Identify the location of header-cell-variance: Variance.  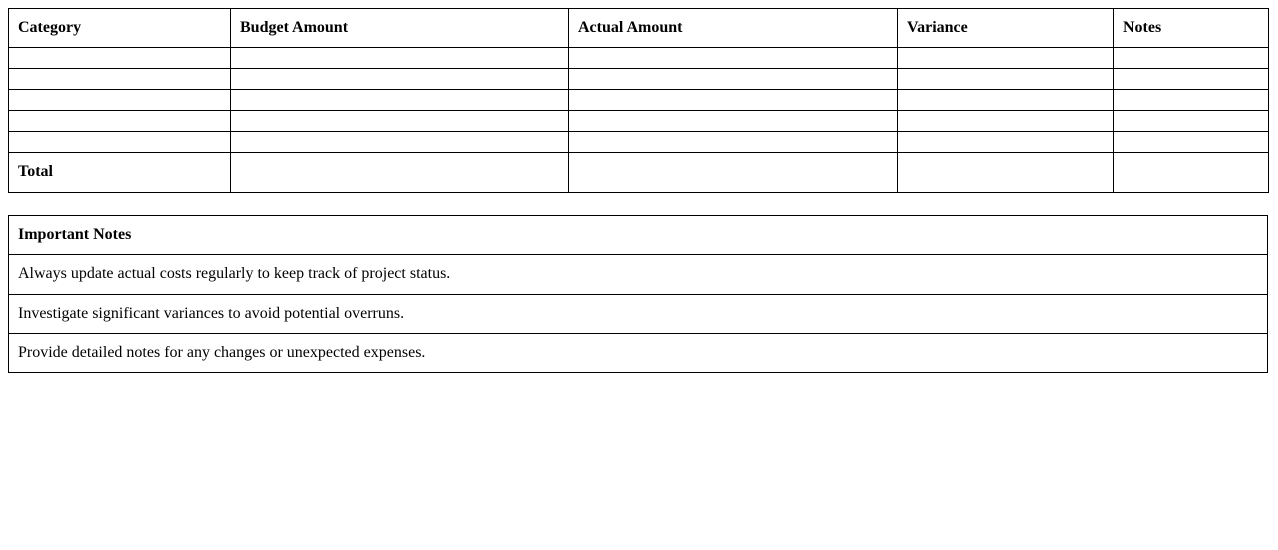
(1005, 28).